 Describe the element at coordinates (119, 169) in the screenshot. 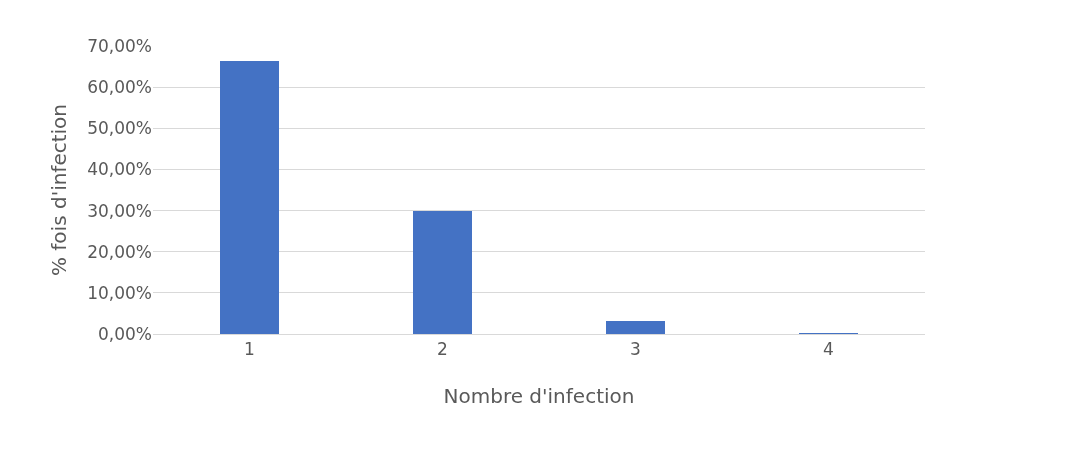

I see `y-tick-label: 40,00%` at that location.